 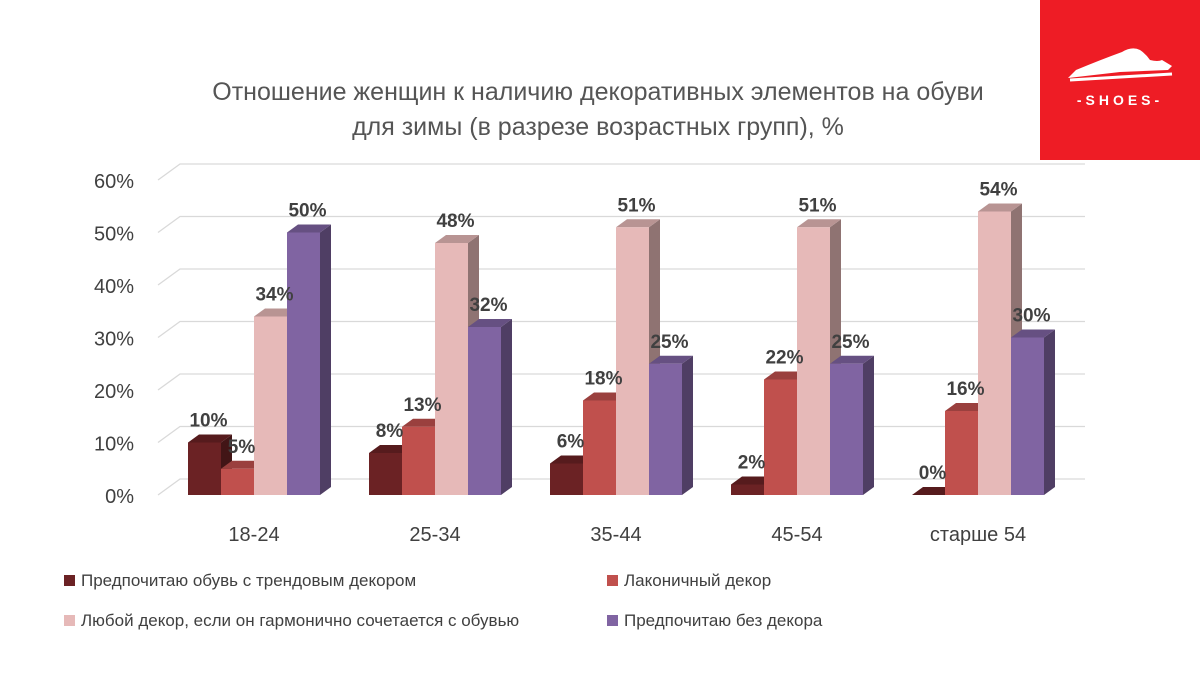 I want to click on x-axis-categories: 18-24 25-34 35-44 45-54 старше 54, so click(x=627, y=535).